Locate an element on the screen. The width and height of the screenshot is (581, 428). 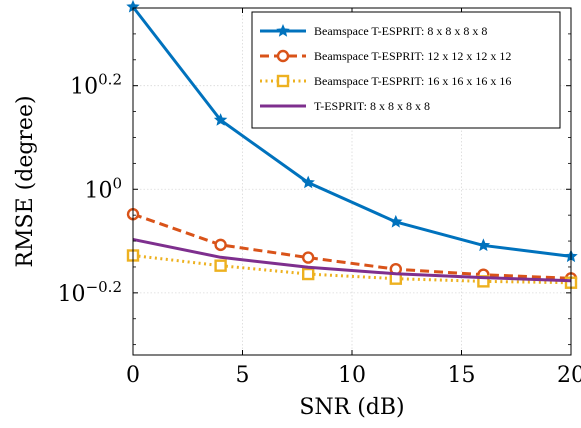
legend-label: T-ESPRIT: 8 x 8 x 8 x 8 is located at coordinates (372, 106).